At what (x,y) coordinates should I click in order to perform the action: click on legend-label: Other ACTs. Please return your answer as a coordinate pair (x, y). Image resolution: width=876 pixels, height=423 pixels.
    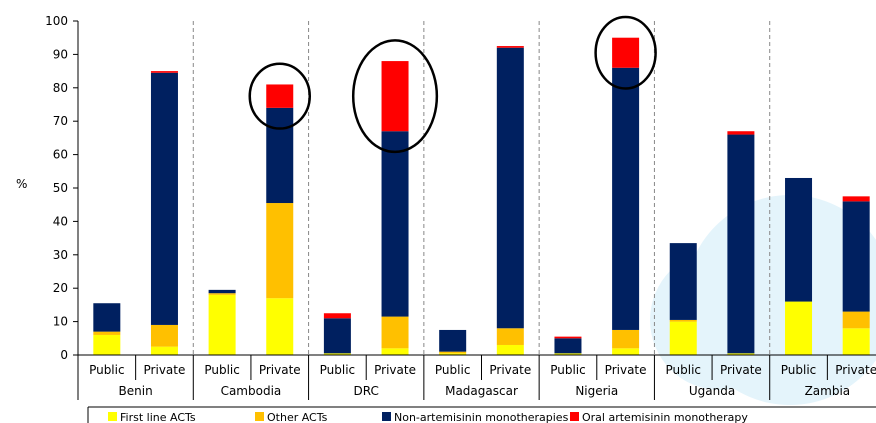
    Looking at the image, I should click on (297, 417).